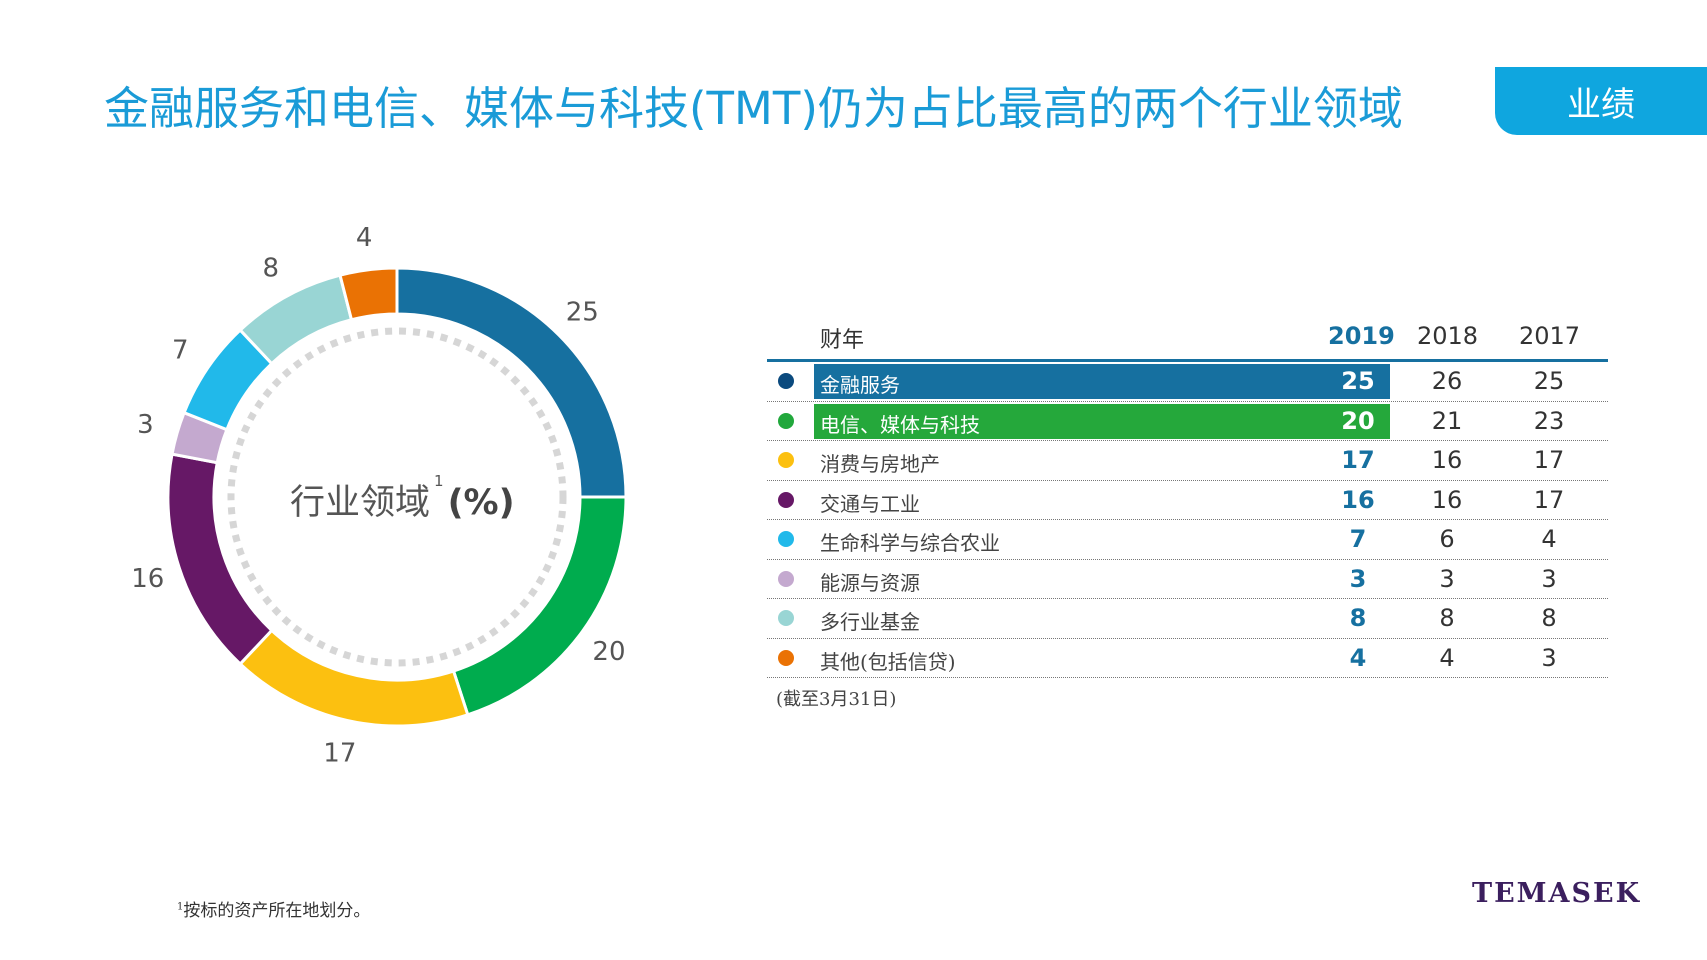 The height and width of the screenshot is (960, 1707). What do you see at coordinates (277, 911) in the screenshot?
I see `footnote-text: 按标的资产所在地划分。` at bounding box center [277, 911].